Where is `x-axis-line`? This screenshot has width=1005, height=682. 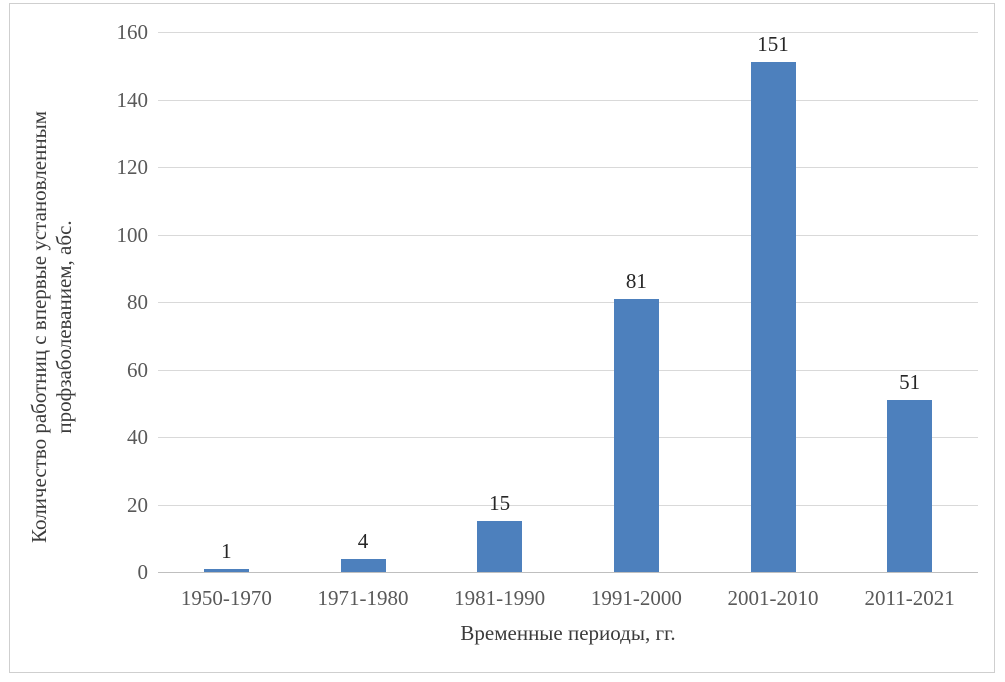 x-axis-line is located at coordinates (568, 572).